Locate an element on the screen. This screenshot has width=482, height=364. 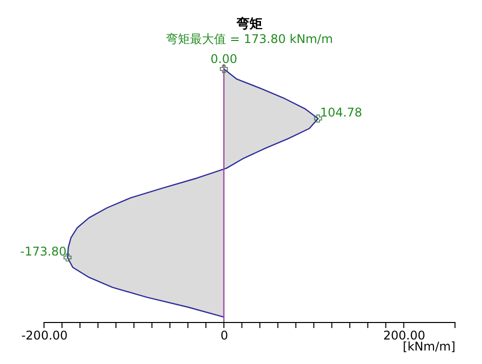
x-tick-label: -200.00 is located at coordinates (44, 335).